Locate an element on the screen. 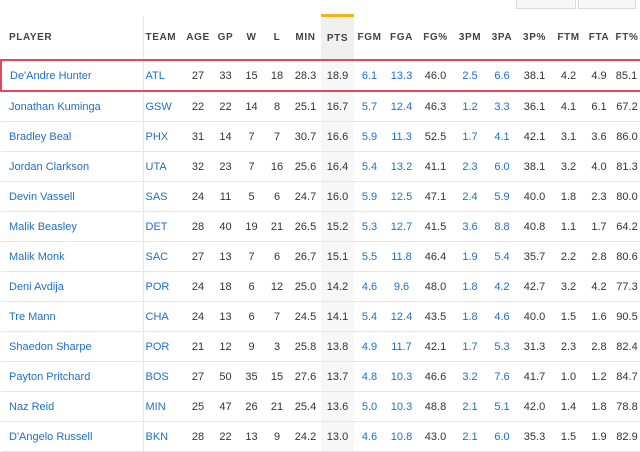 The height and width of the screenshot is (452, 640). cell-3pa: 3.3 is located at coordinates (502, 106).